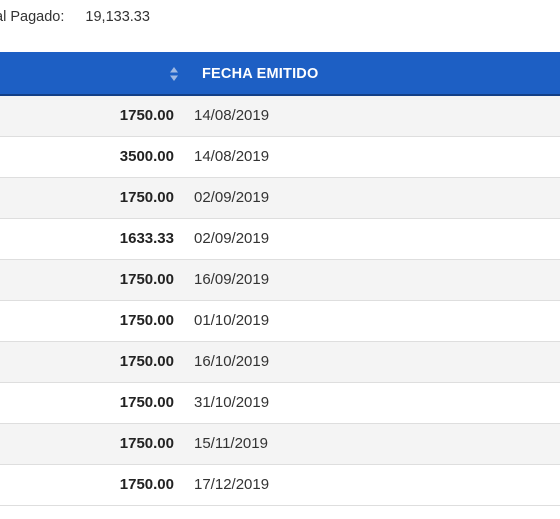 This screenshot has height=519, width=560. What do you see at coordinates (232, 361) in the screenshot?
I see `row-date: 16/10/2019` at bounding box center [232, 361].